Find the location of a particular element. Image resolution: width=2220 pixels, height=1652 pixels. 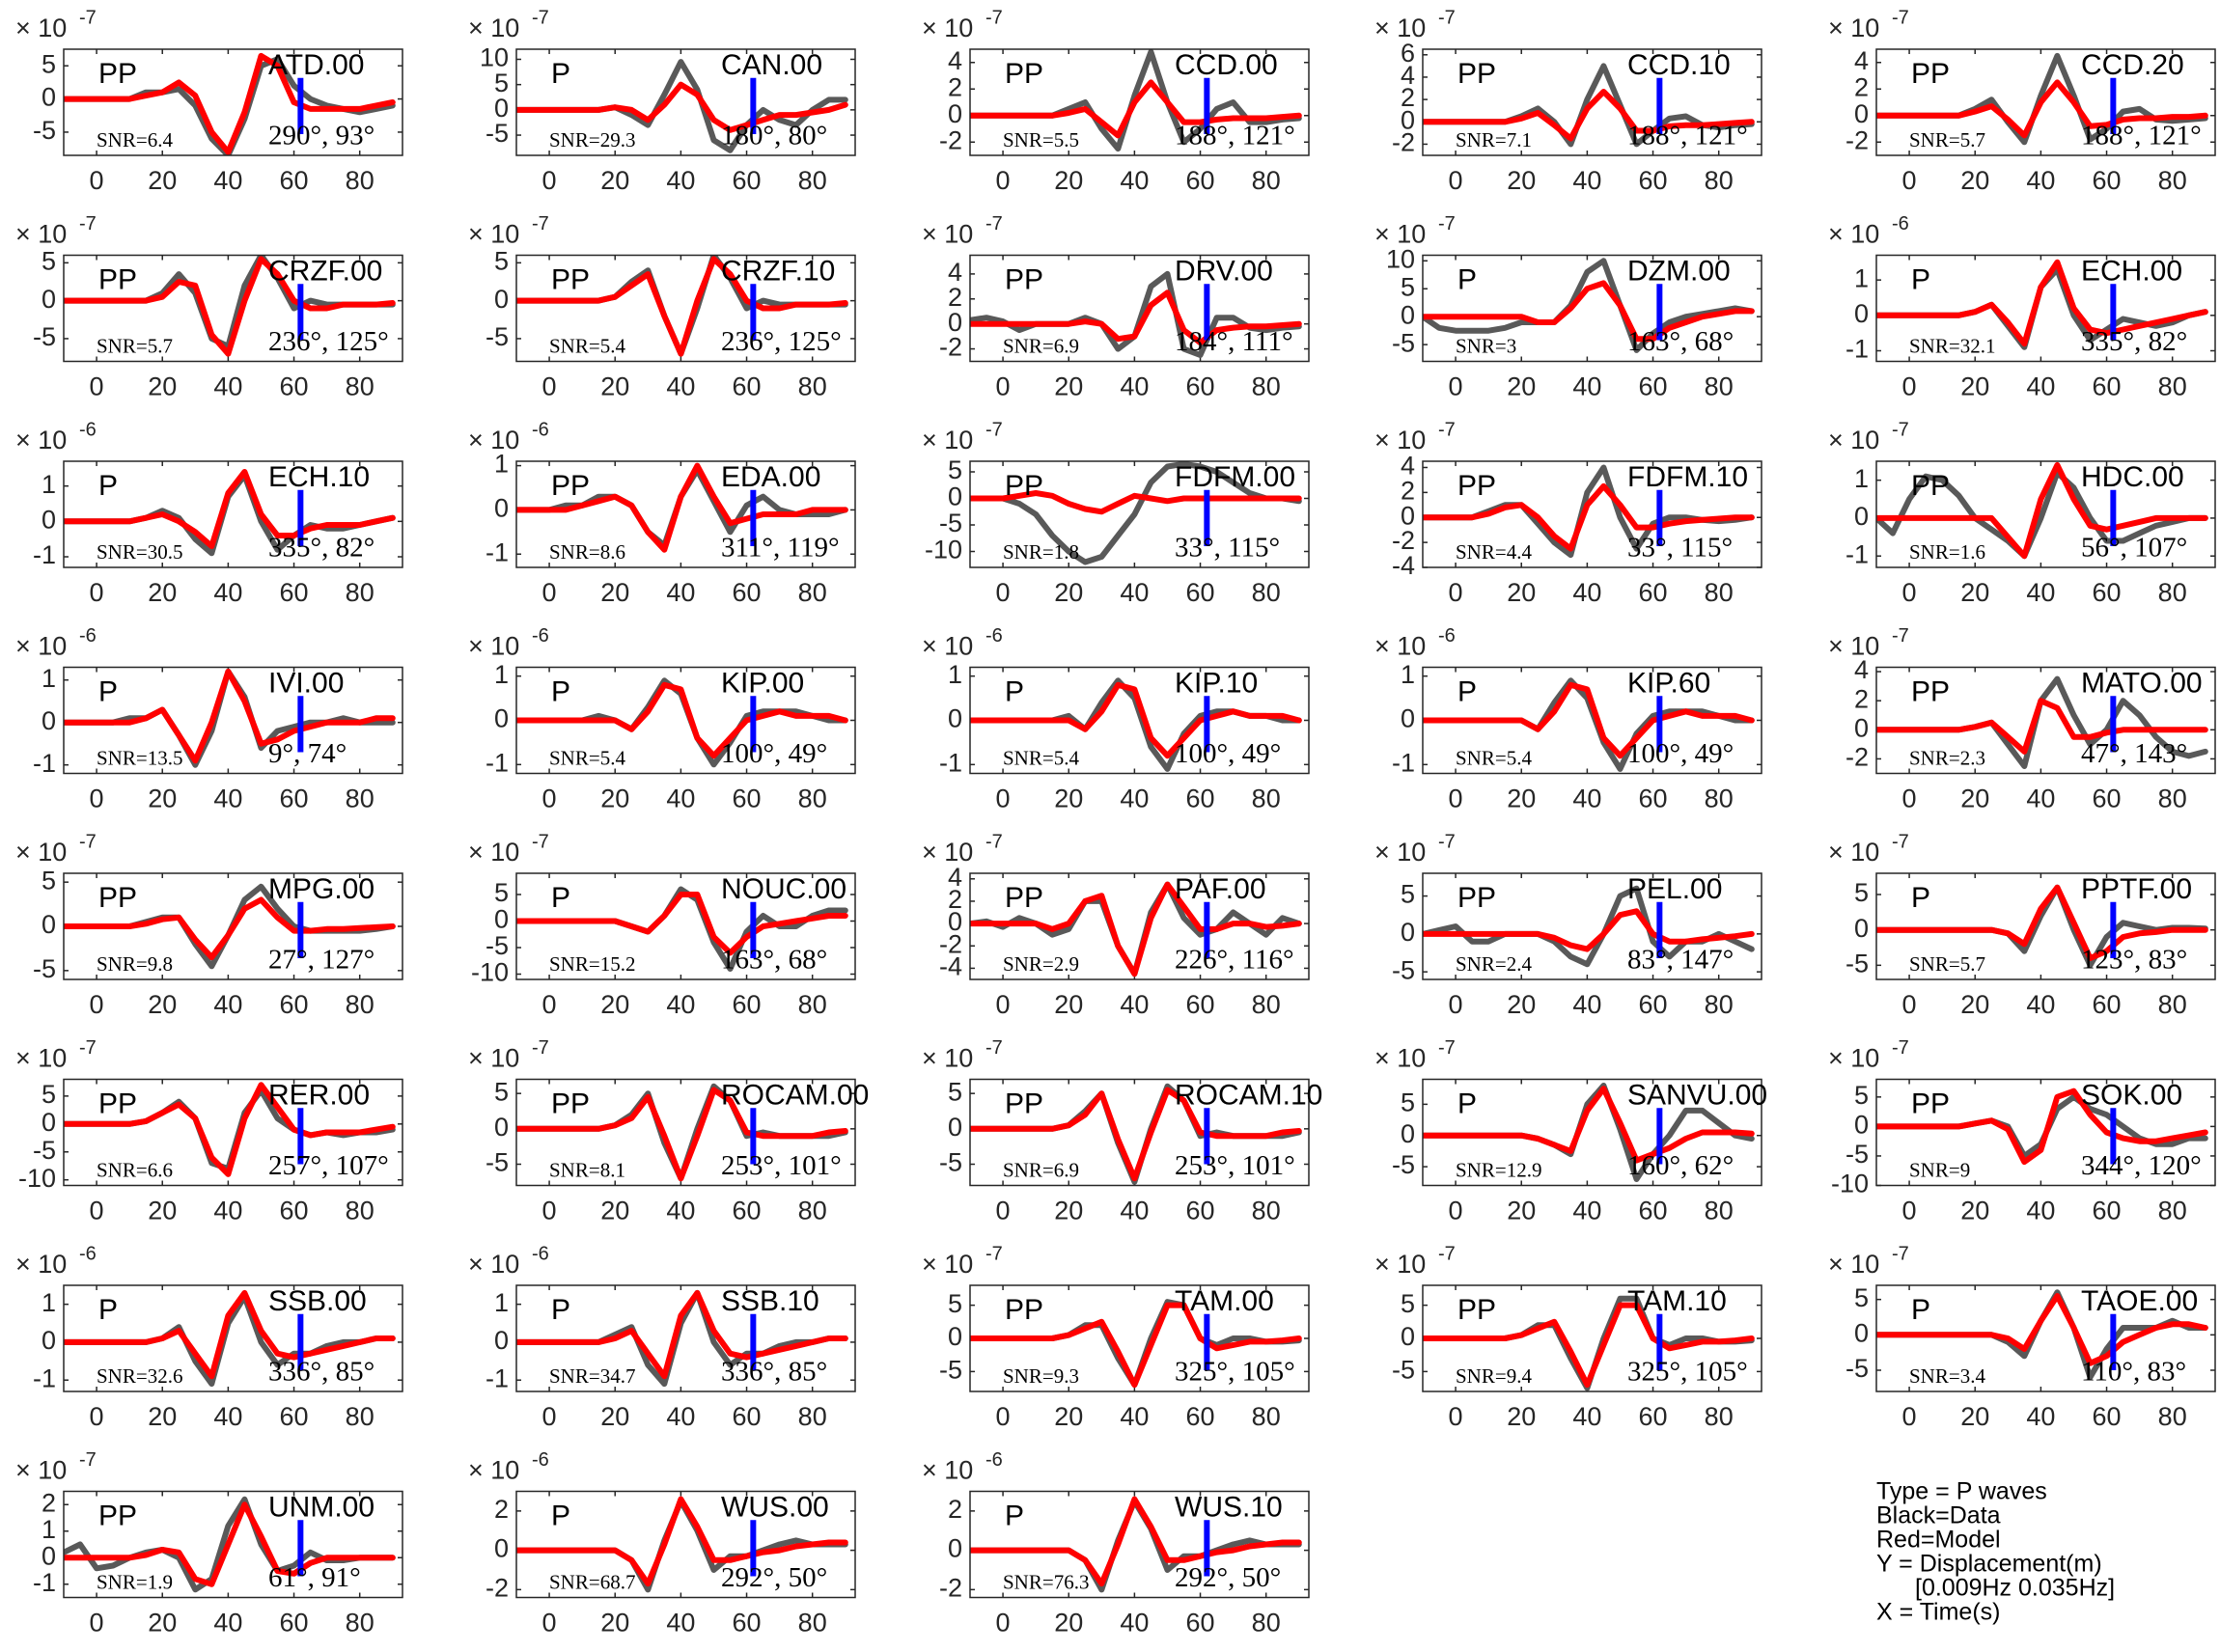

station-label: MATO.00 is located at coordinates (2142, 683).